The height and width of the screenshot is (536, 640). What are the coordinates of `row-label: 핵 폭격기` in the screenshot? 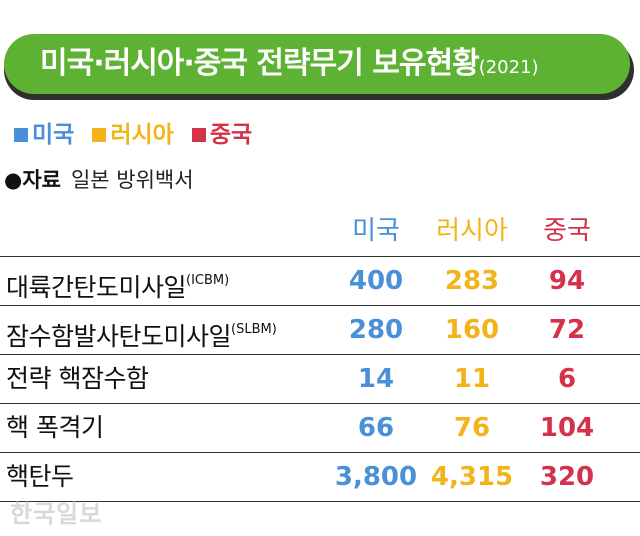 It's located at (55, 428).